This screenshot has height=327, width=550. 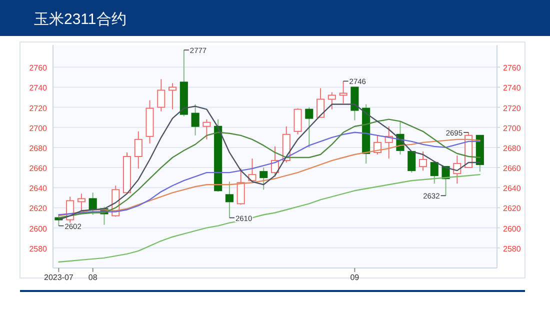 What do you see at coordinates (512, 128) in the screenshot?
I see `y2-tick-label: 2700` at bounding box center [512, 128].